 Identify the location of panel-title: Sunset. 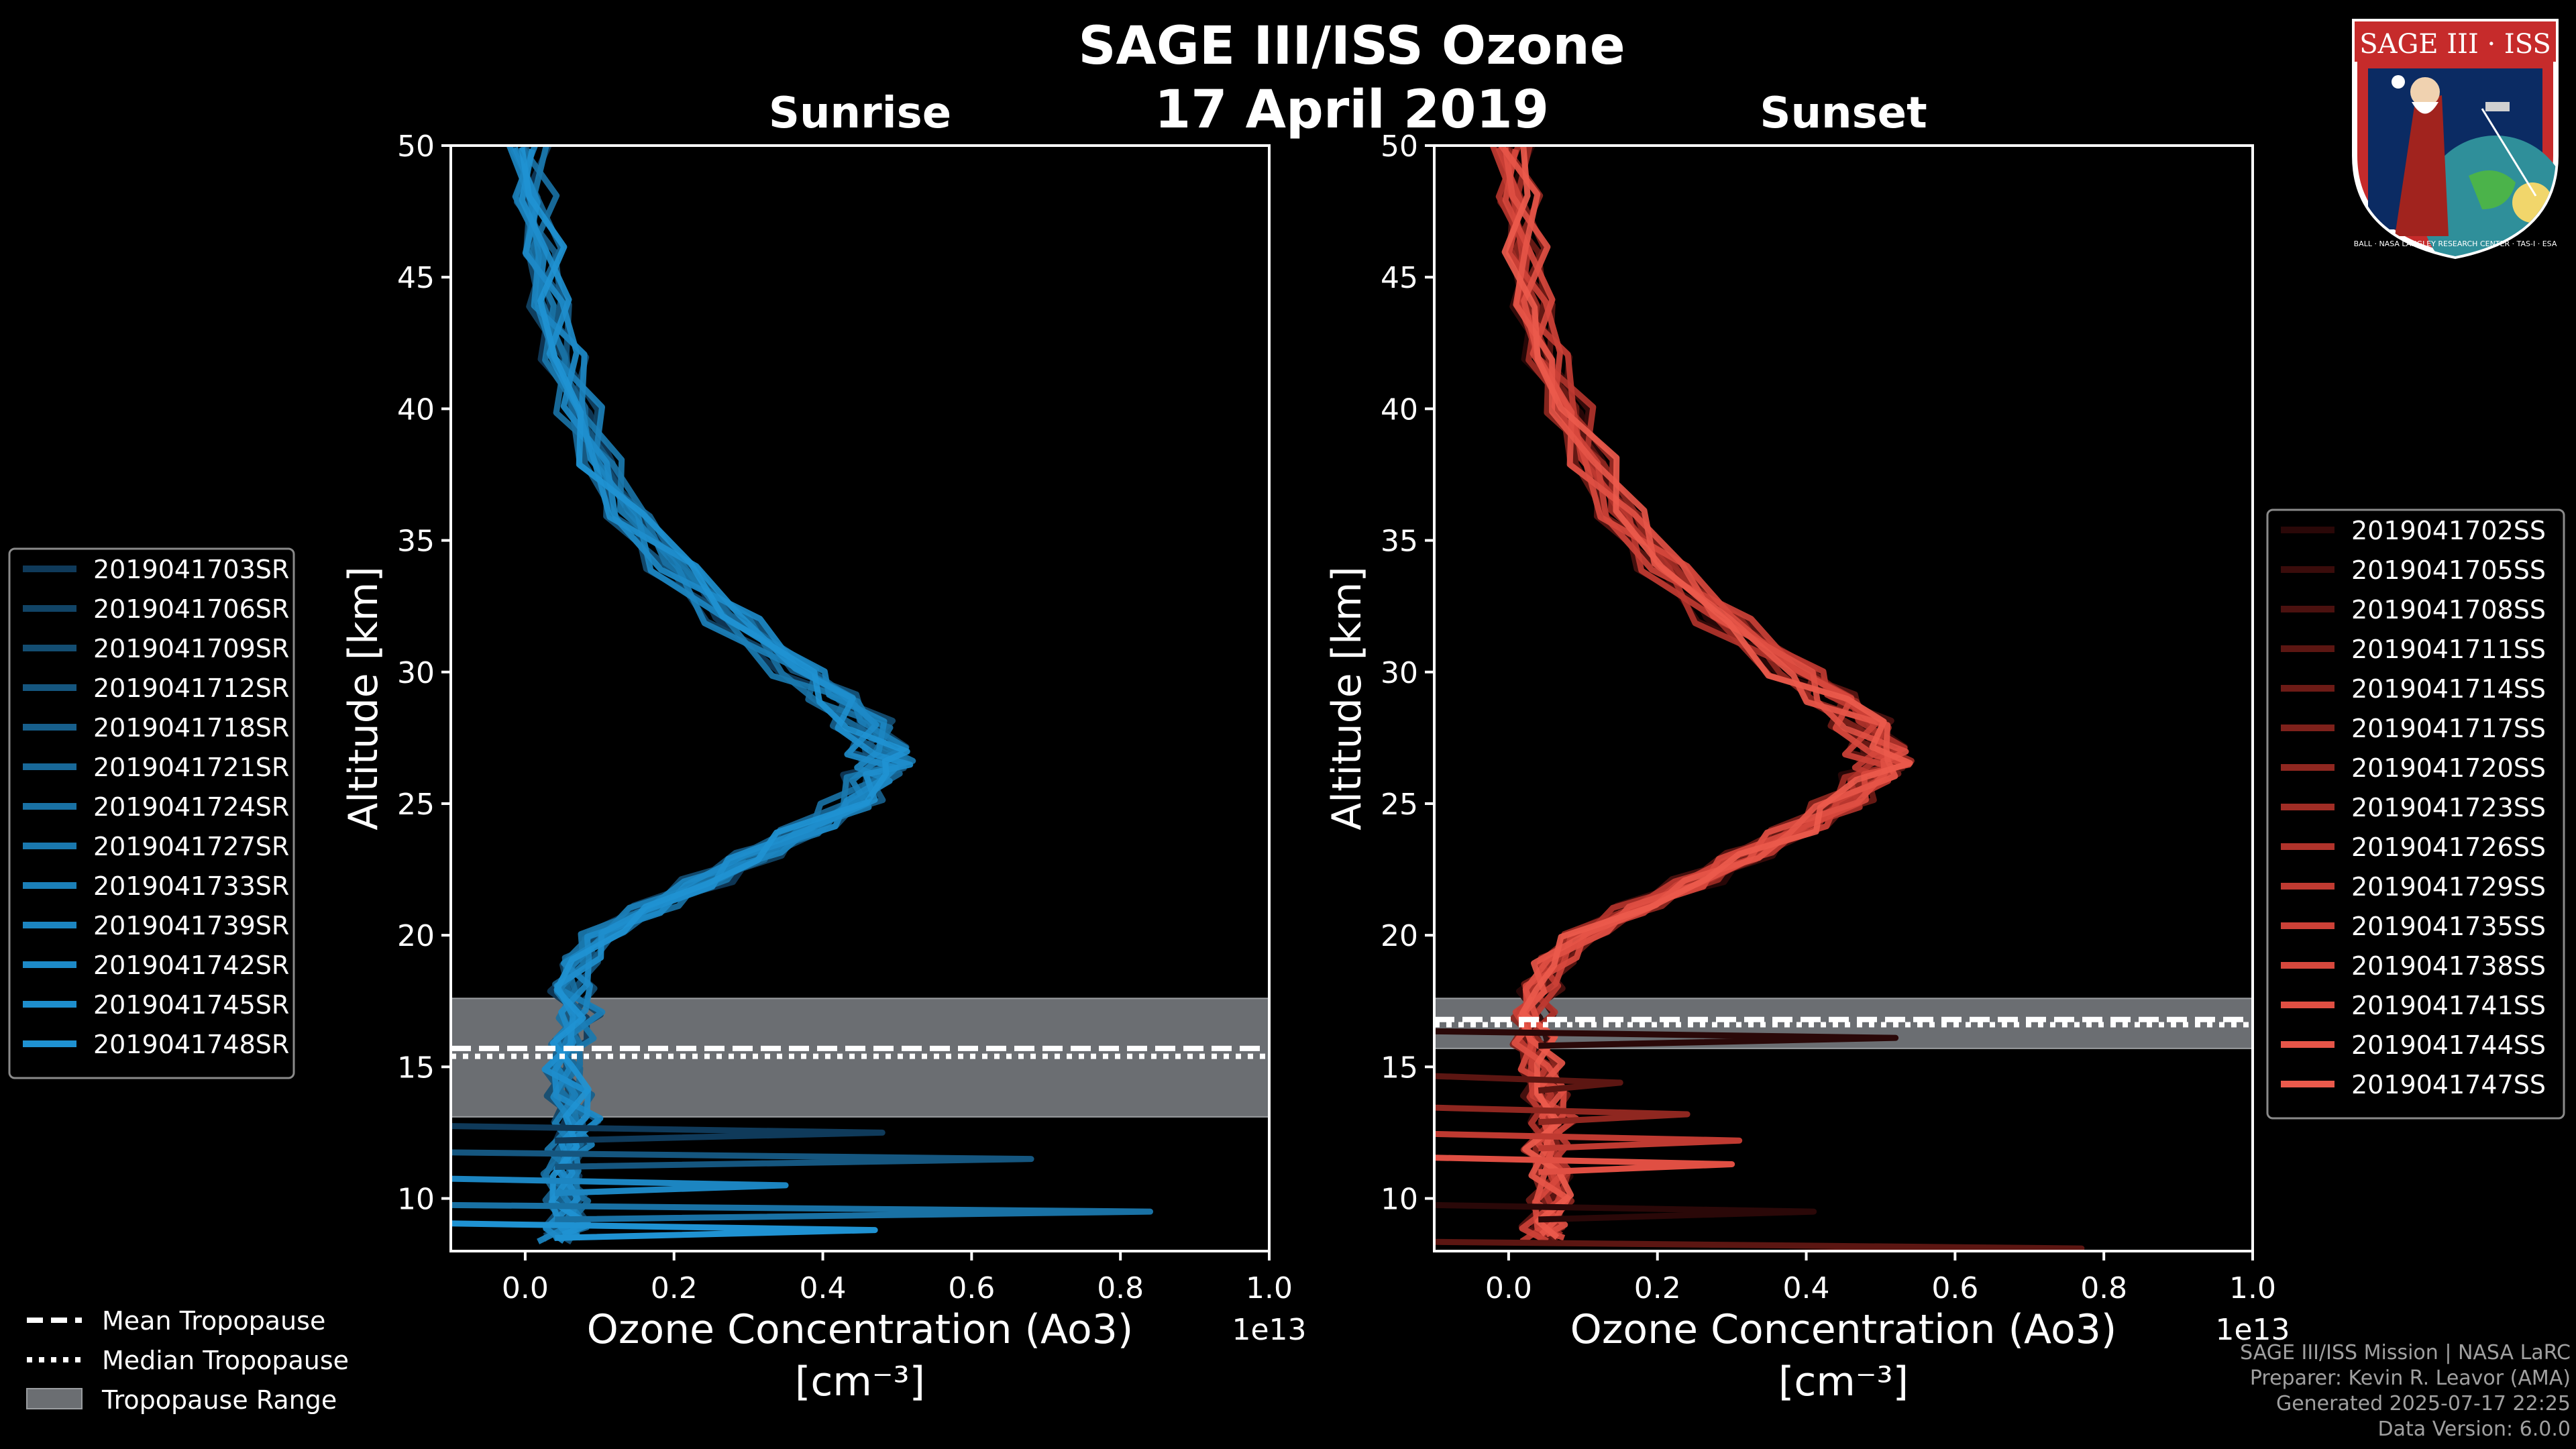
(1843, 113).